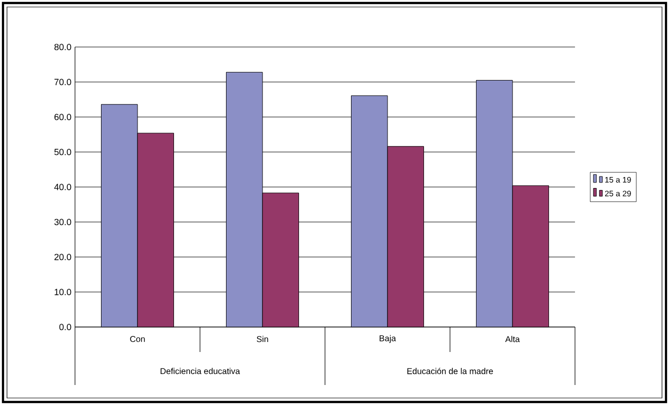  I want to click on text: Deficiencia educativa, so click(200, 371).